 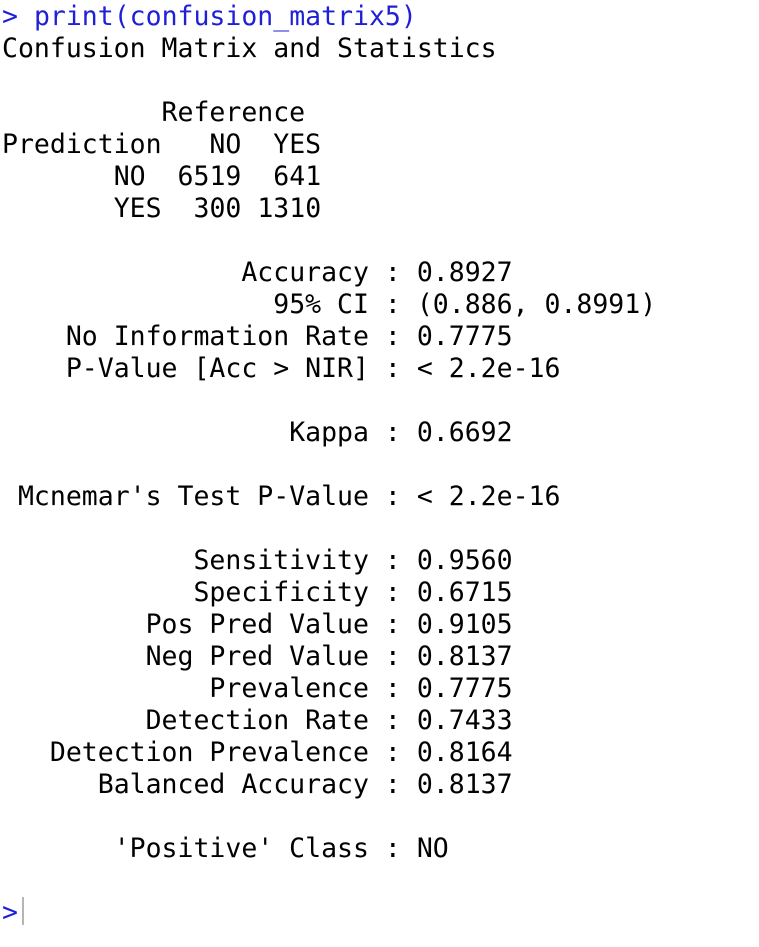 What do you see at coordinates (379, 209) in the screenshot?
I see `matrix-row: YES 300 1310` at bounding box center [379, 209].